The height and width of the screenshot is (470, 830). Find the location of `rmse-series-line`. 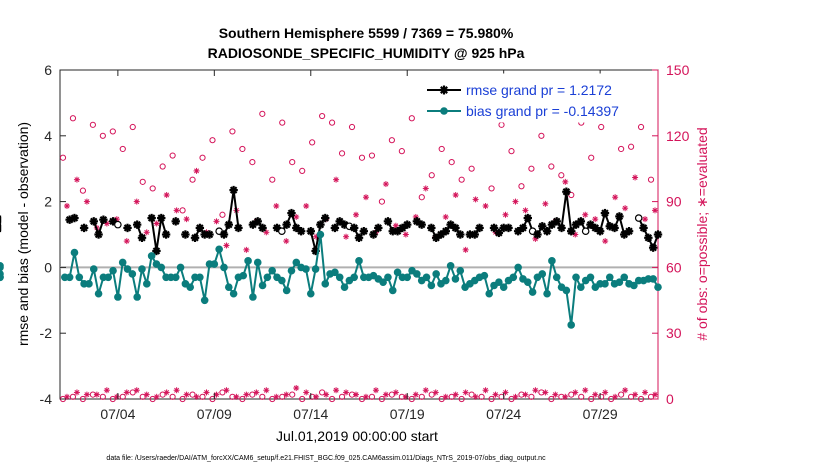

rmse-series-line is located at coordinates (159, 234).